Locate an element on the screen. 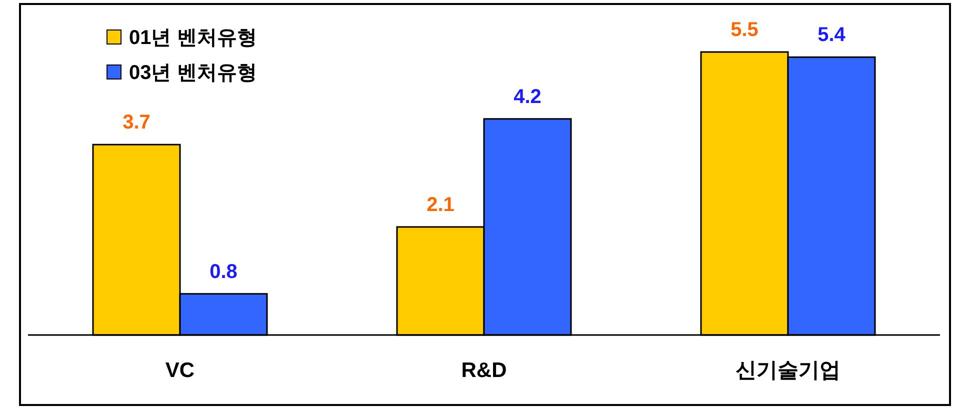  data-label: 5.4 is located at coordinates (832, 35).